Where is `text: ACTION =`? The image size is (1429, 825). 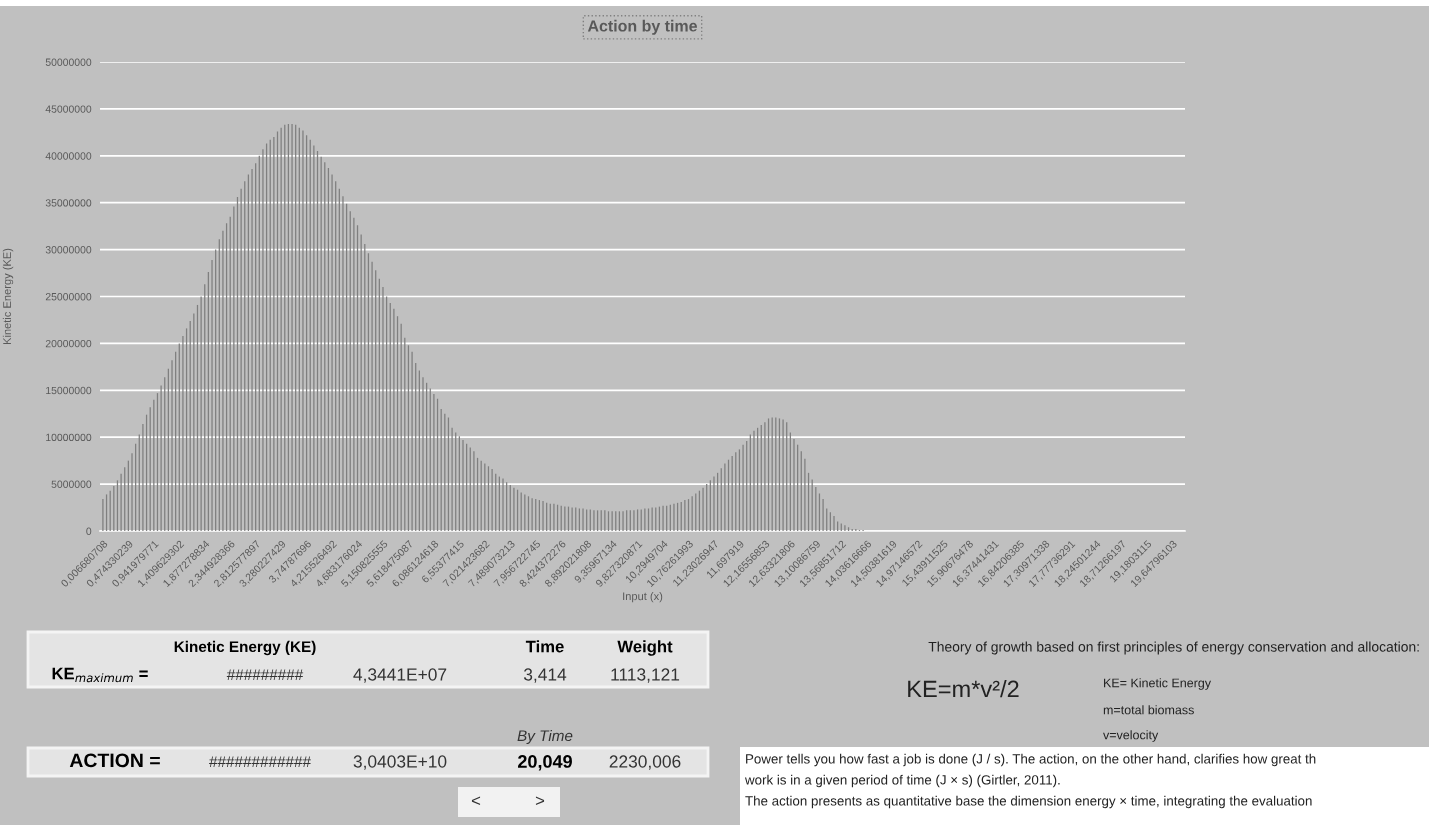
text: ACTION = is located at coordinates (114, 760).